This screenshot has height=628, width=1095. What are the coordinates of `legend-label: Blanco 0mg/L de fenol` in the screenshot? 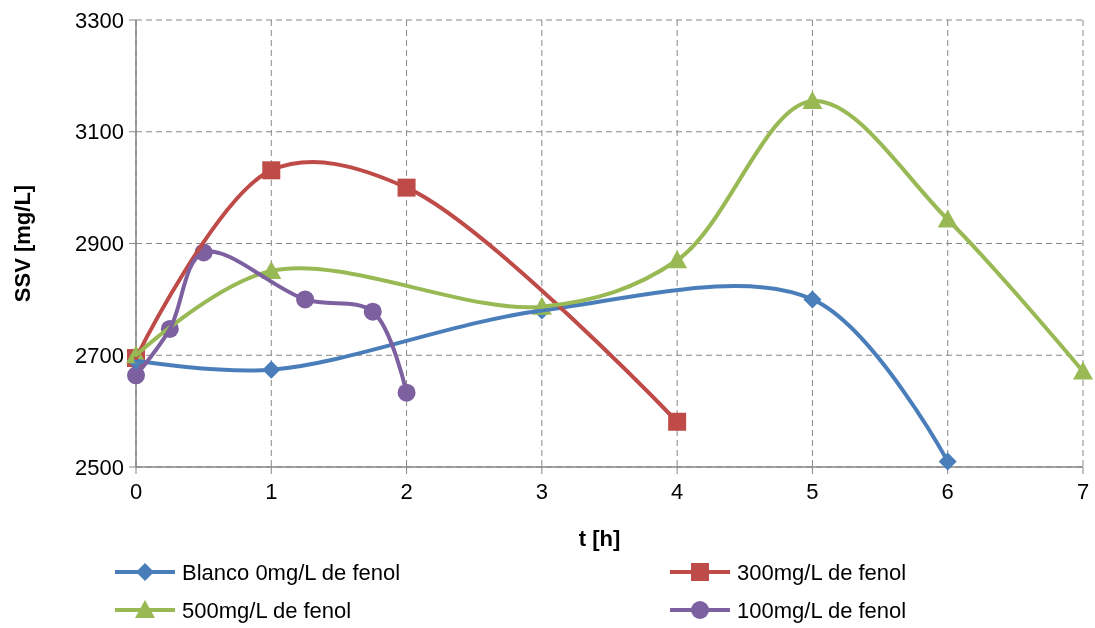 It's located at (291, 572).